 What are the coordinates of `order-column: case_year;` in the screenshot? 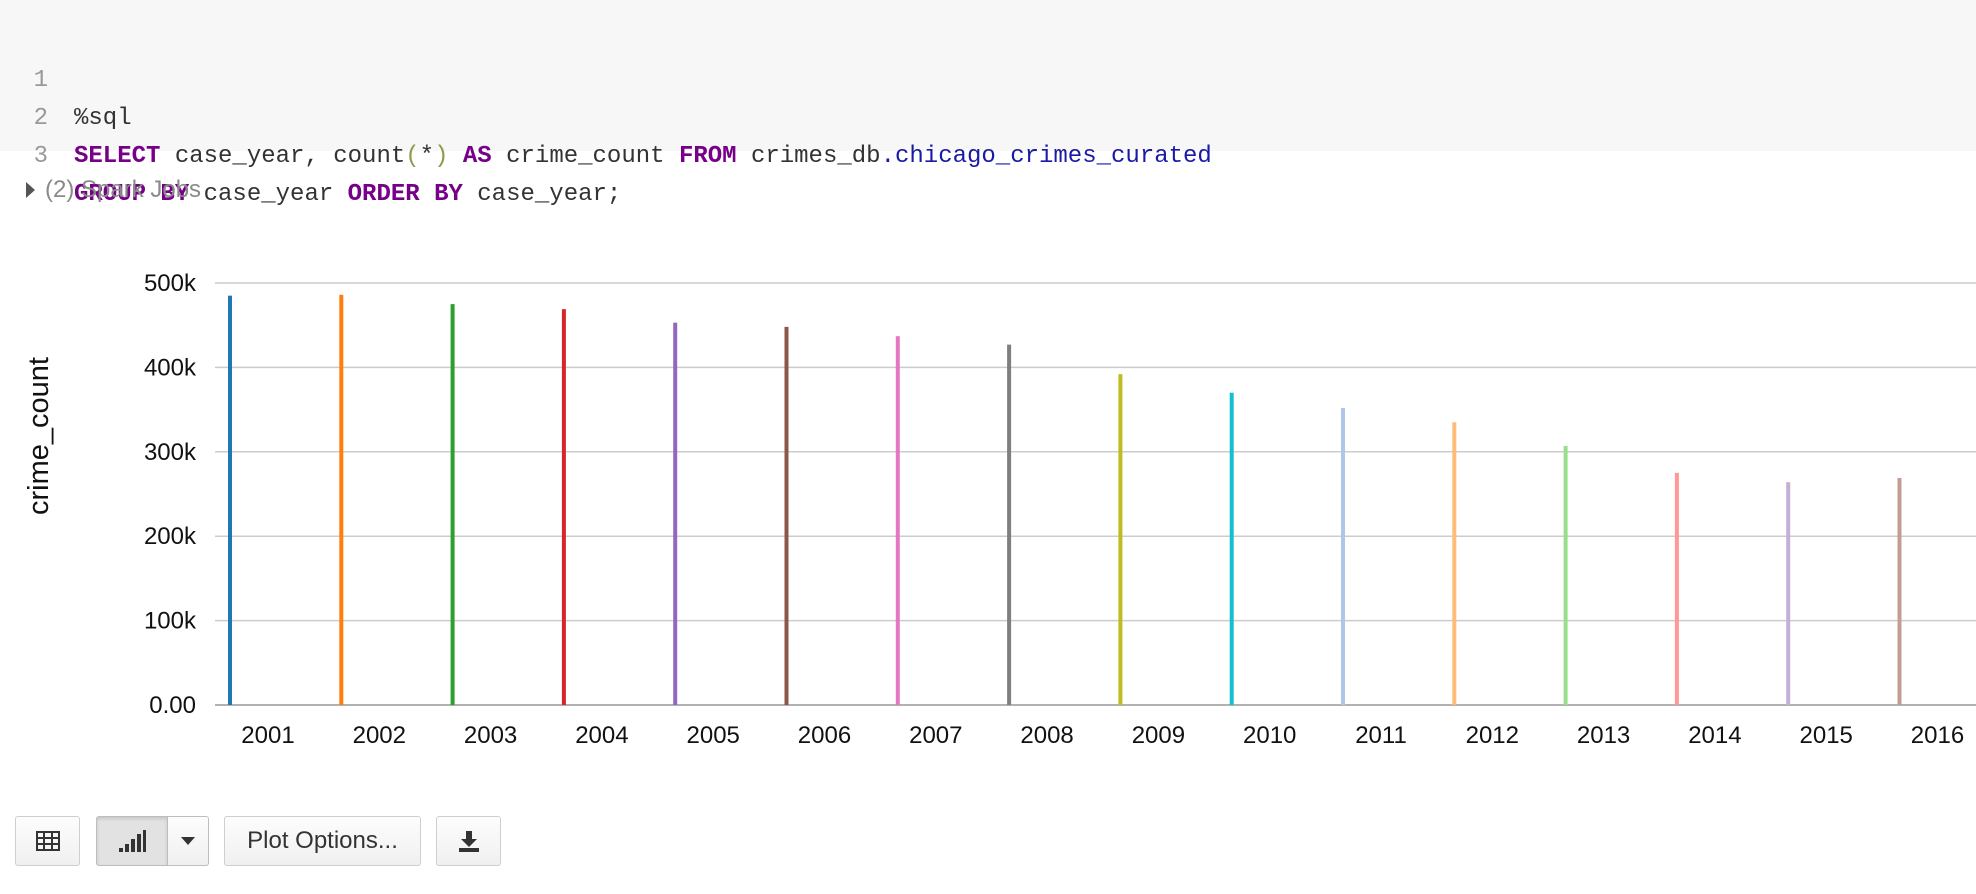 It's located at (542, 194).